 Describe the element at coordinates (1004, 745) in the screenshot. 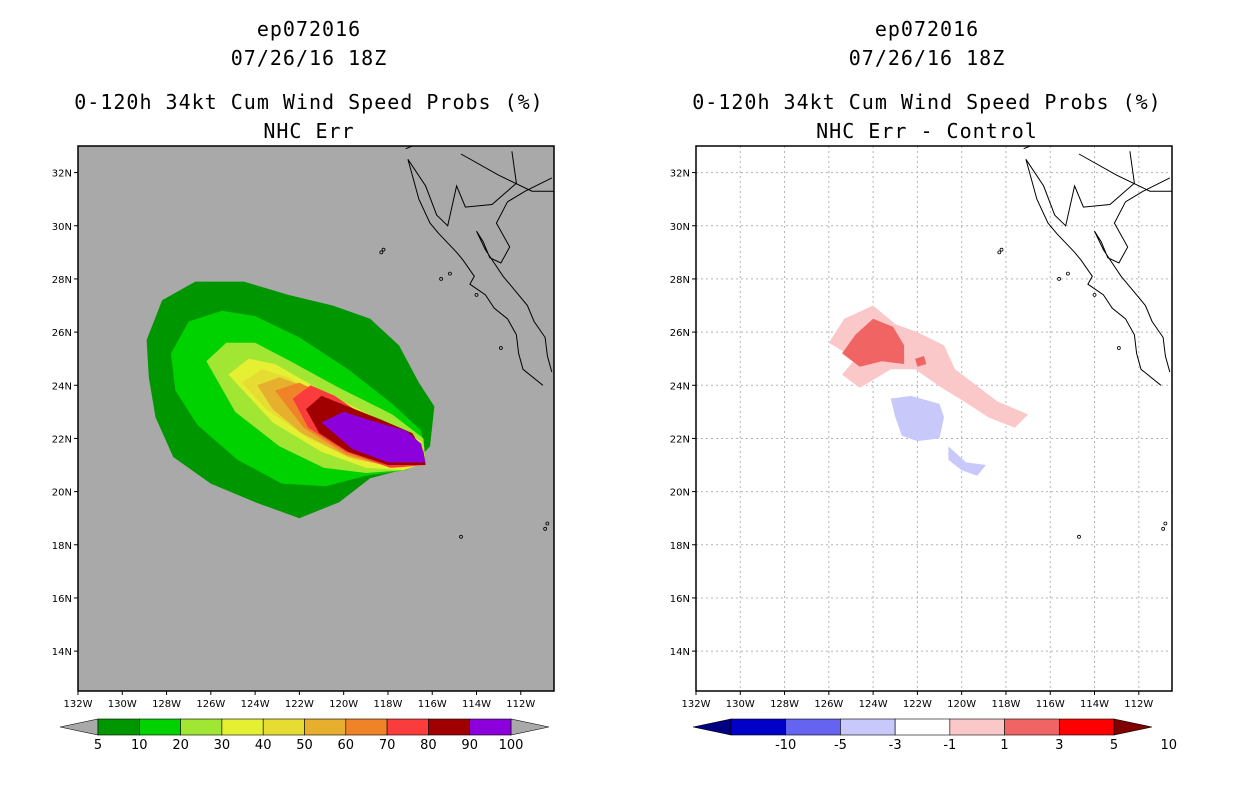

I see `colorbar-label: 1` at that location.